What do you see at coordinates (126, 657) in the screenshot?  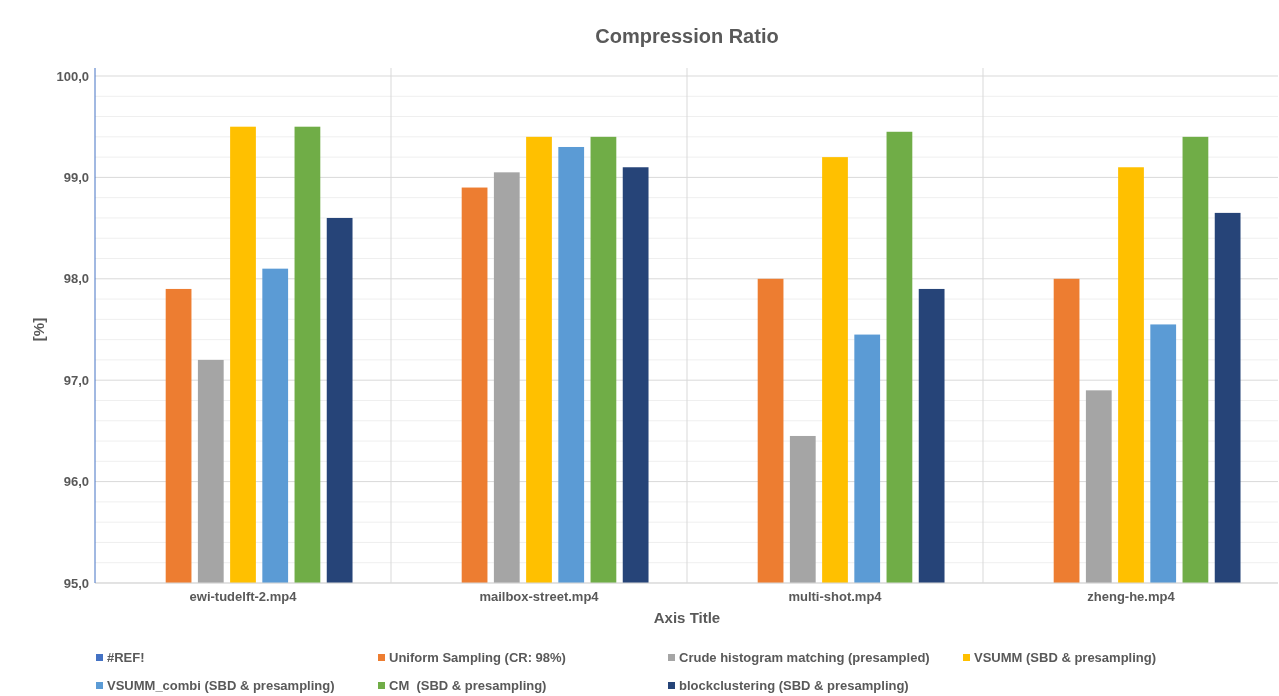 I see `legend-label: #REF!` at bounding box center [126, 657].